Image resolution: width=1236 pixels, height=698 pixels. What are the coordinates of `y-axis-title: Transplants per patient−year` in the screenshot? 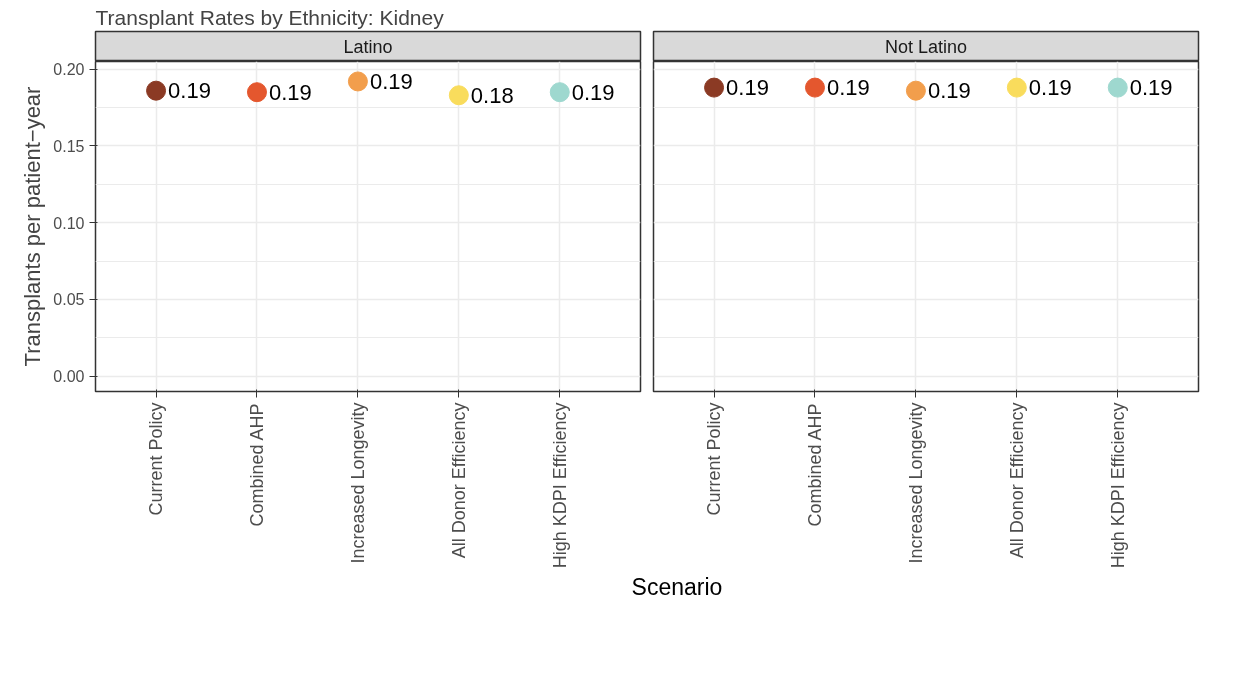 It's located at (33, 226).